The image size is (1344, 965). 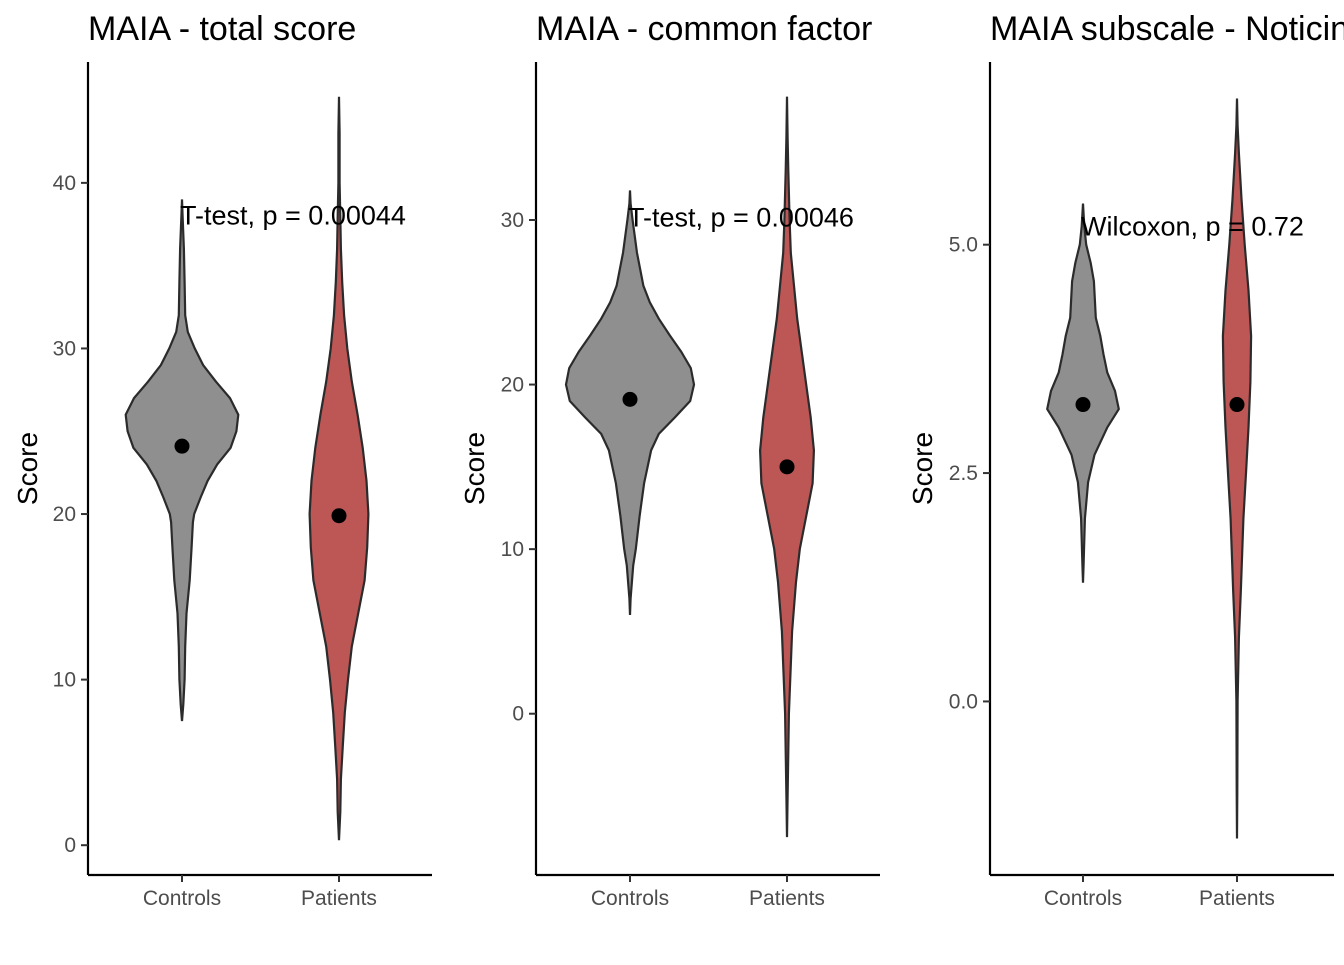 What do you see at coordinates (963, 701) in the screenshot?
I see `y-tick-label: 0.0` at bounding box center [963, 701].